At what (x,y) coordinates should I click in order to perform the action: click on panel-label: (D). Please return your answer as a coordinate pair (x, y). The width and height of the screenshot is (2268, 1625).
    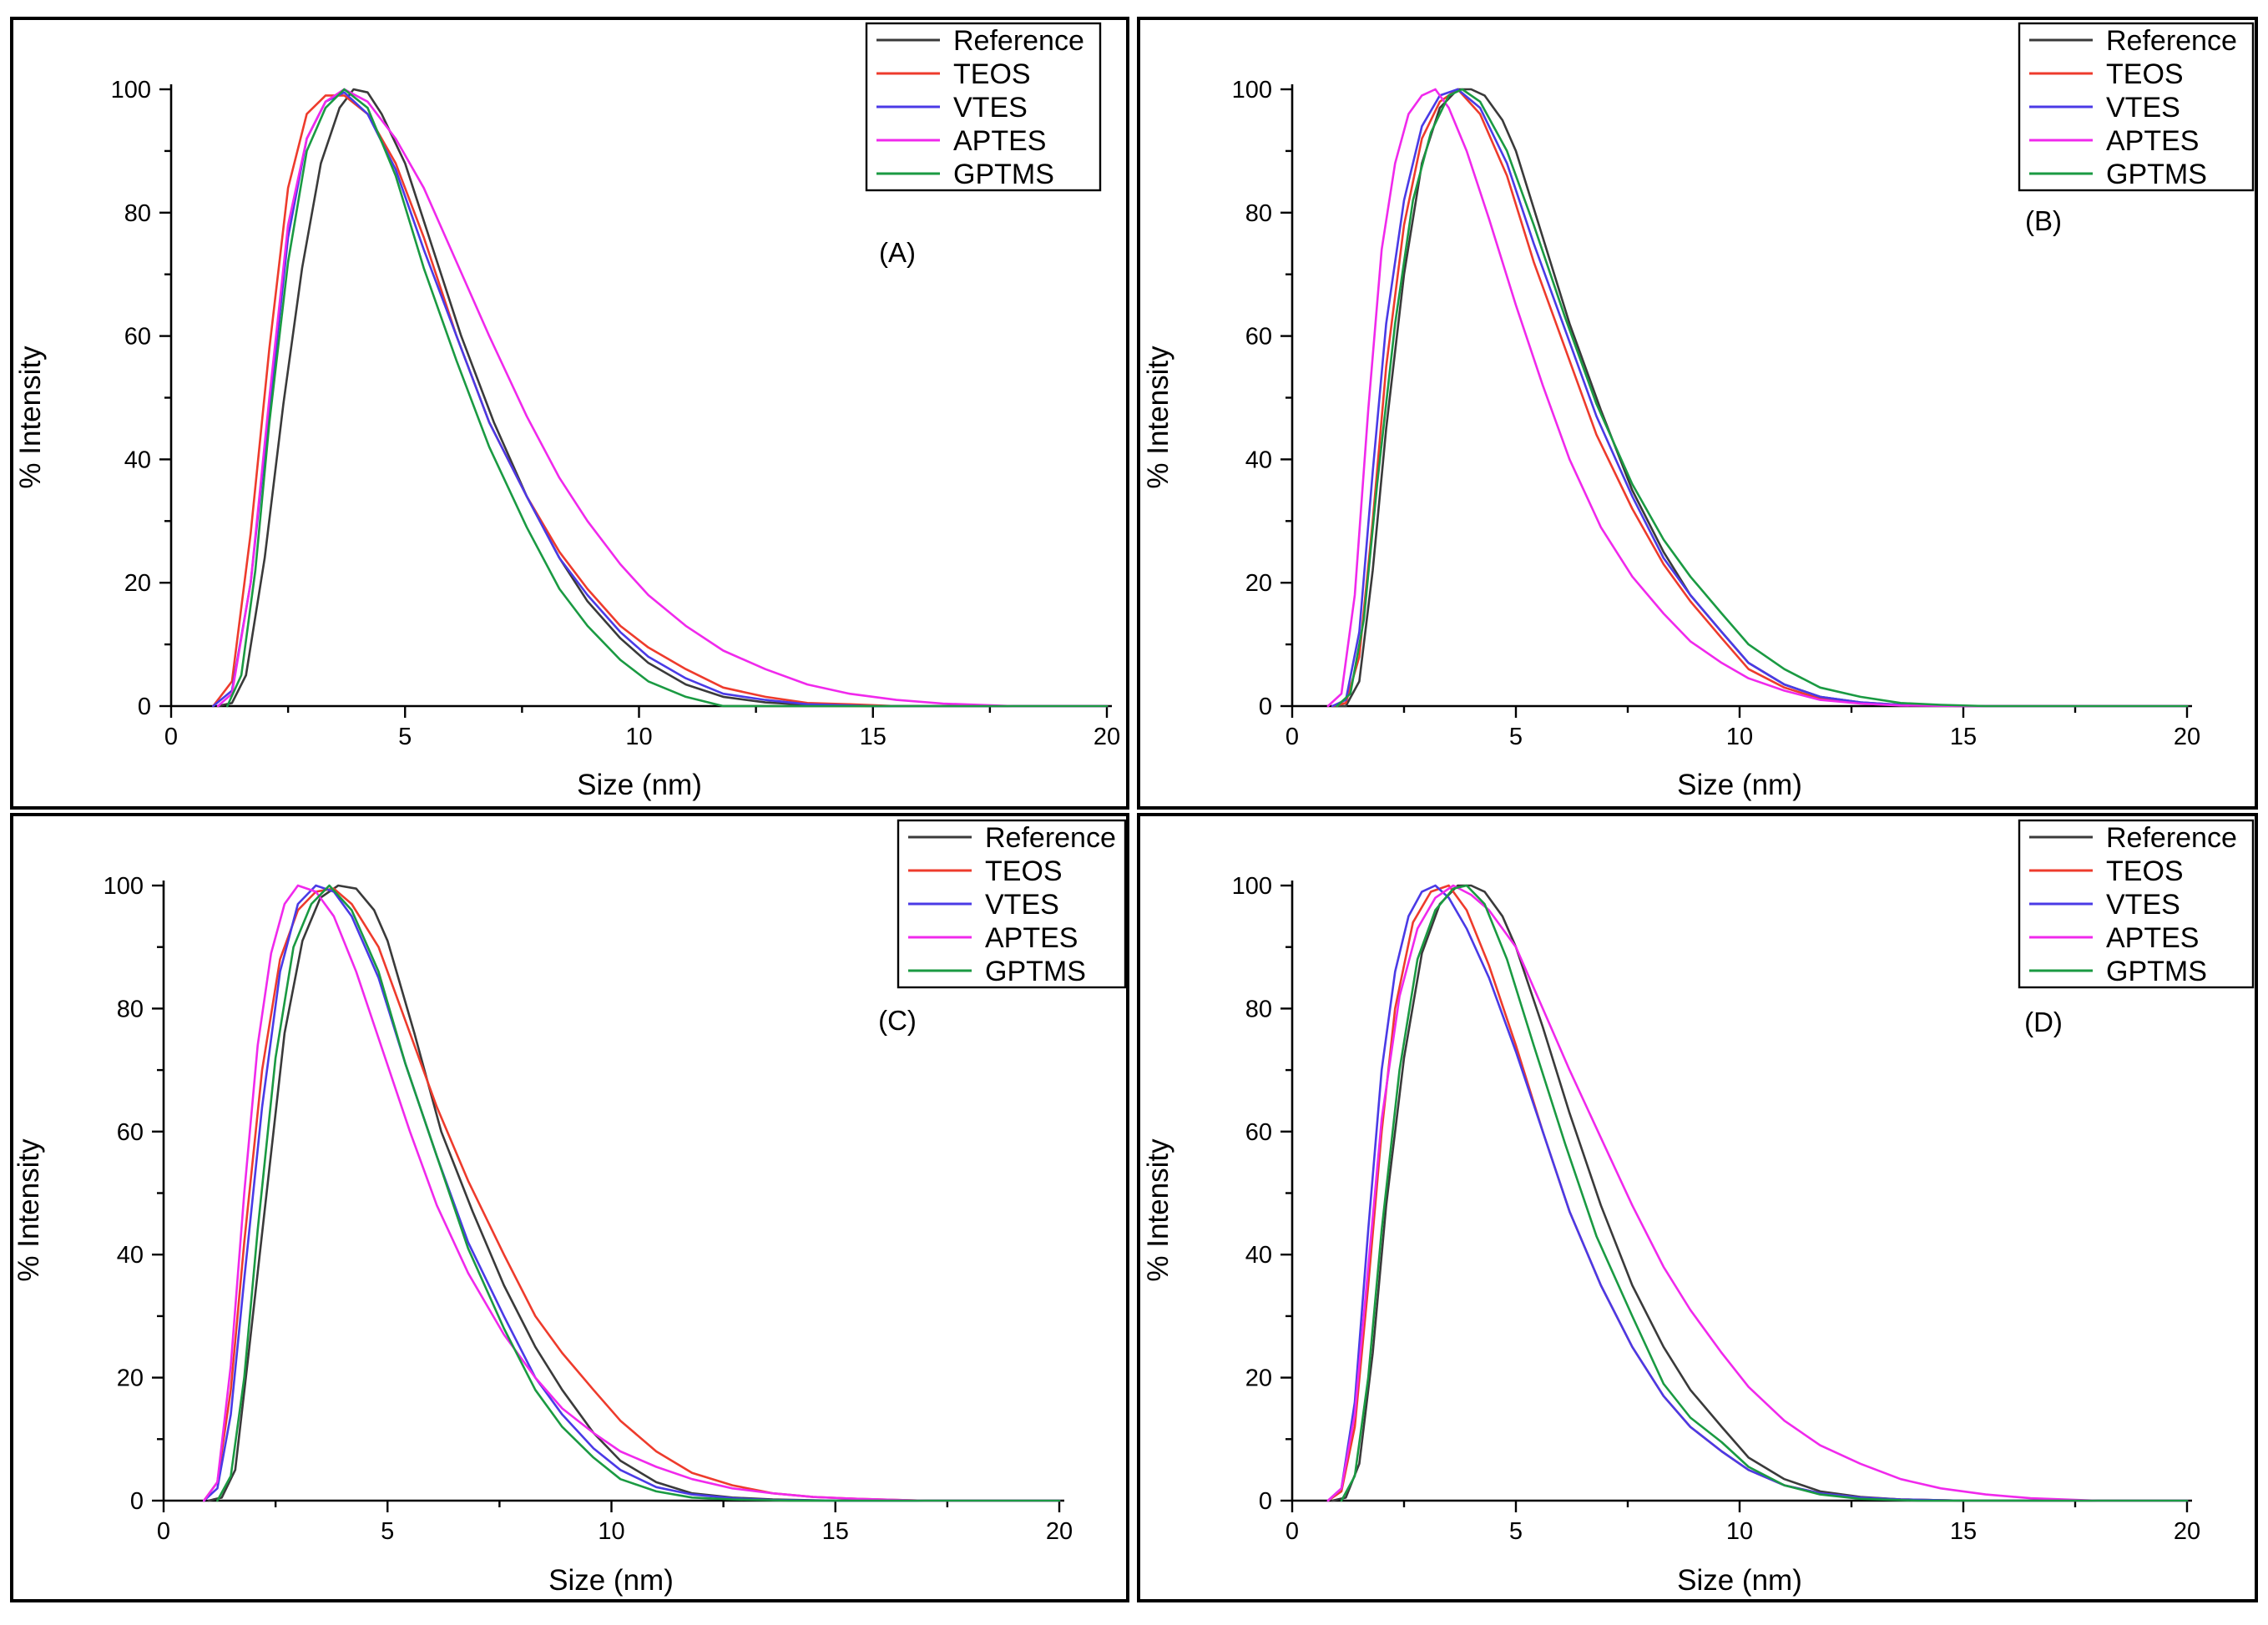
    Looking at the image, I should click on (2043, 1022).